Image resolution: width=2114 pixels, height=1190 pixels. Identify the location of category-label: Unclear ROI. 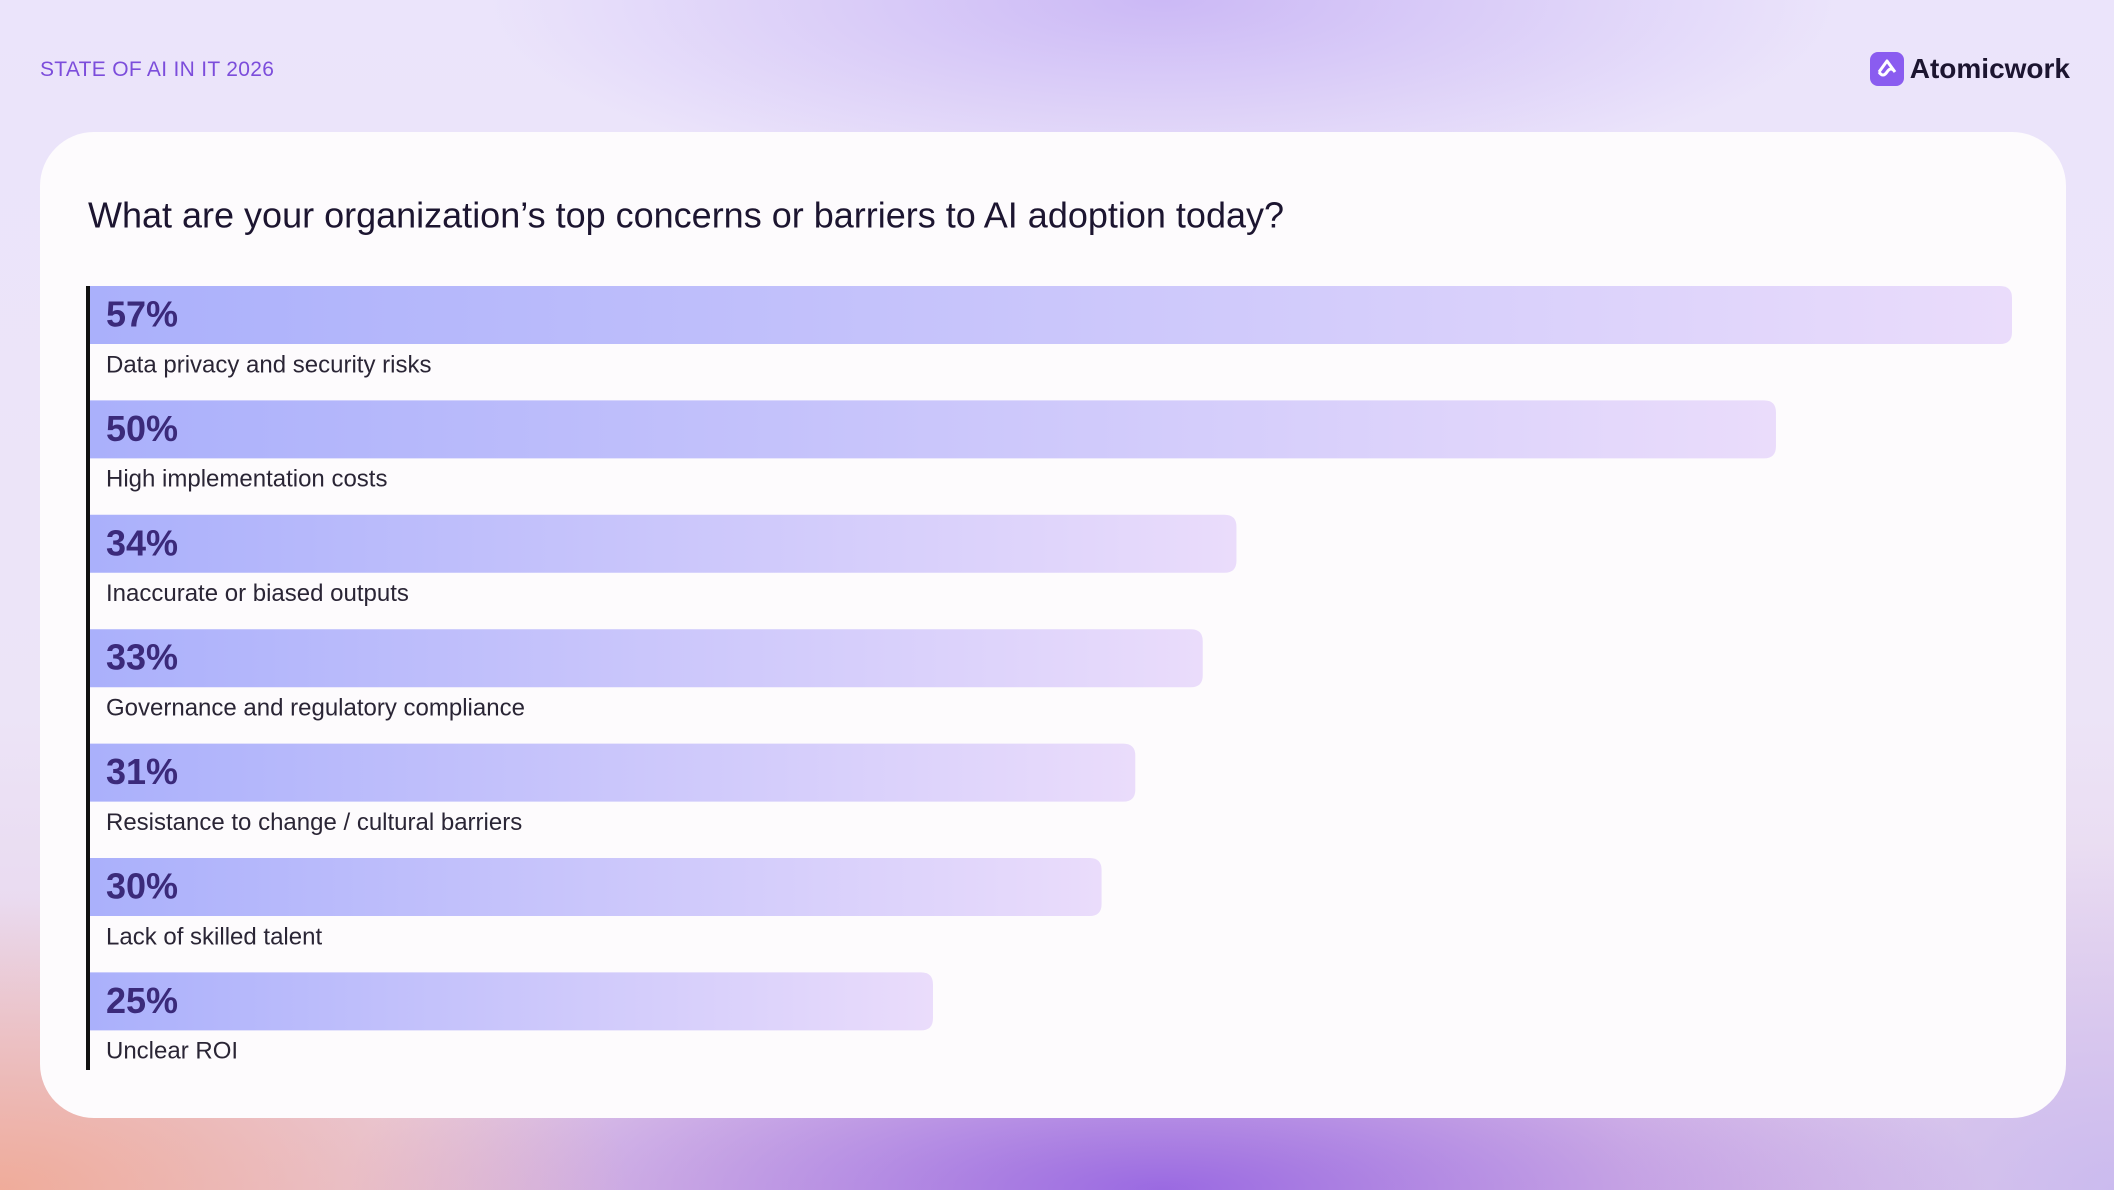
(172, 1051).